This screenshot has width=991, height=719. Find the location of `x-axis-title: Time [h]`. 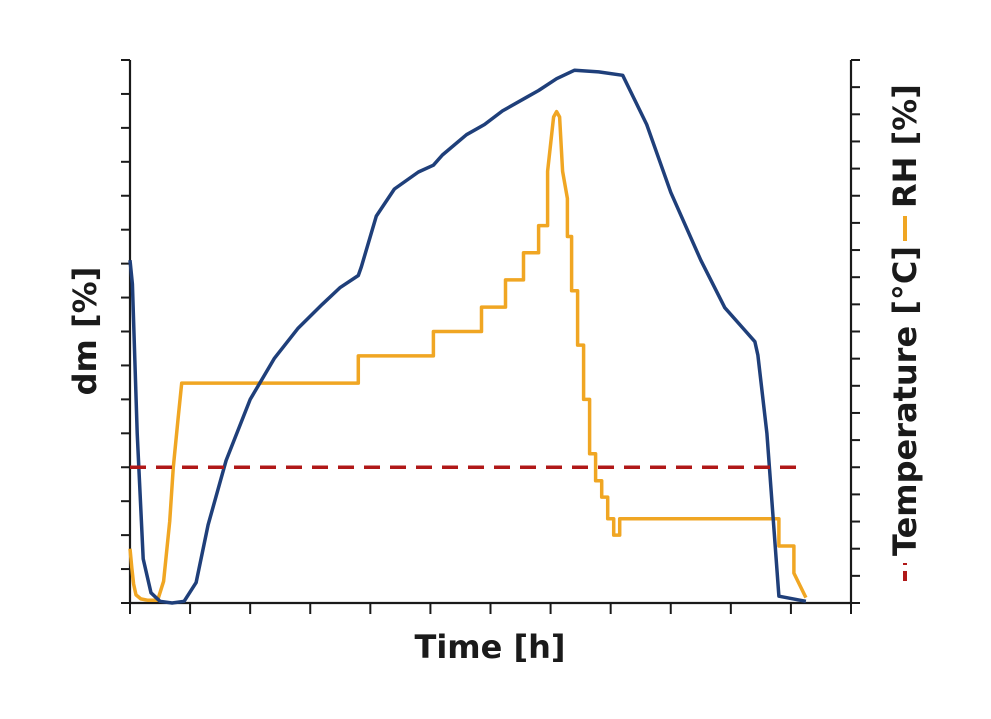

x-axis-title: Time [h] is located at coordinates (489, 647).